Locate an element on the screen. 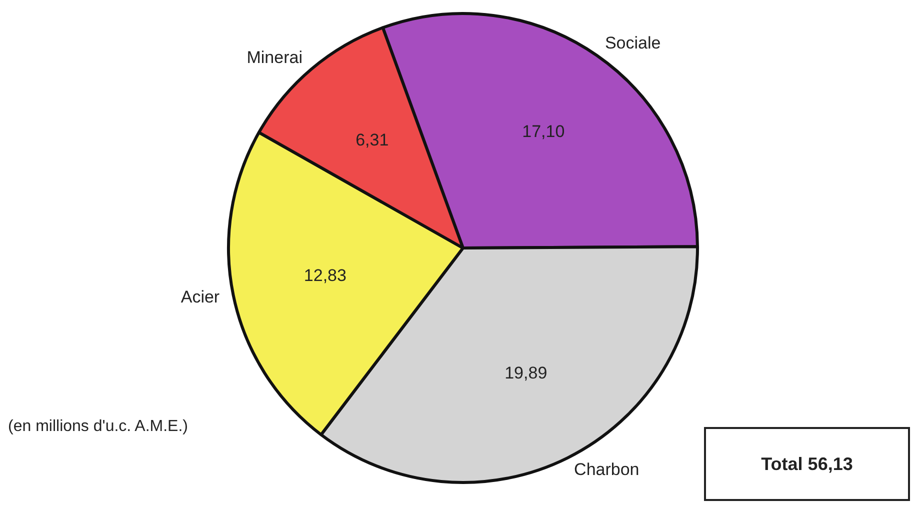 The width and height of the screenshot is (917, 509). text: Total 56,13 is located at coordinates (807, 464).